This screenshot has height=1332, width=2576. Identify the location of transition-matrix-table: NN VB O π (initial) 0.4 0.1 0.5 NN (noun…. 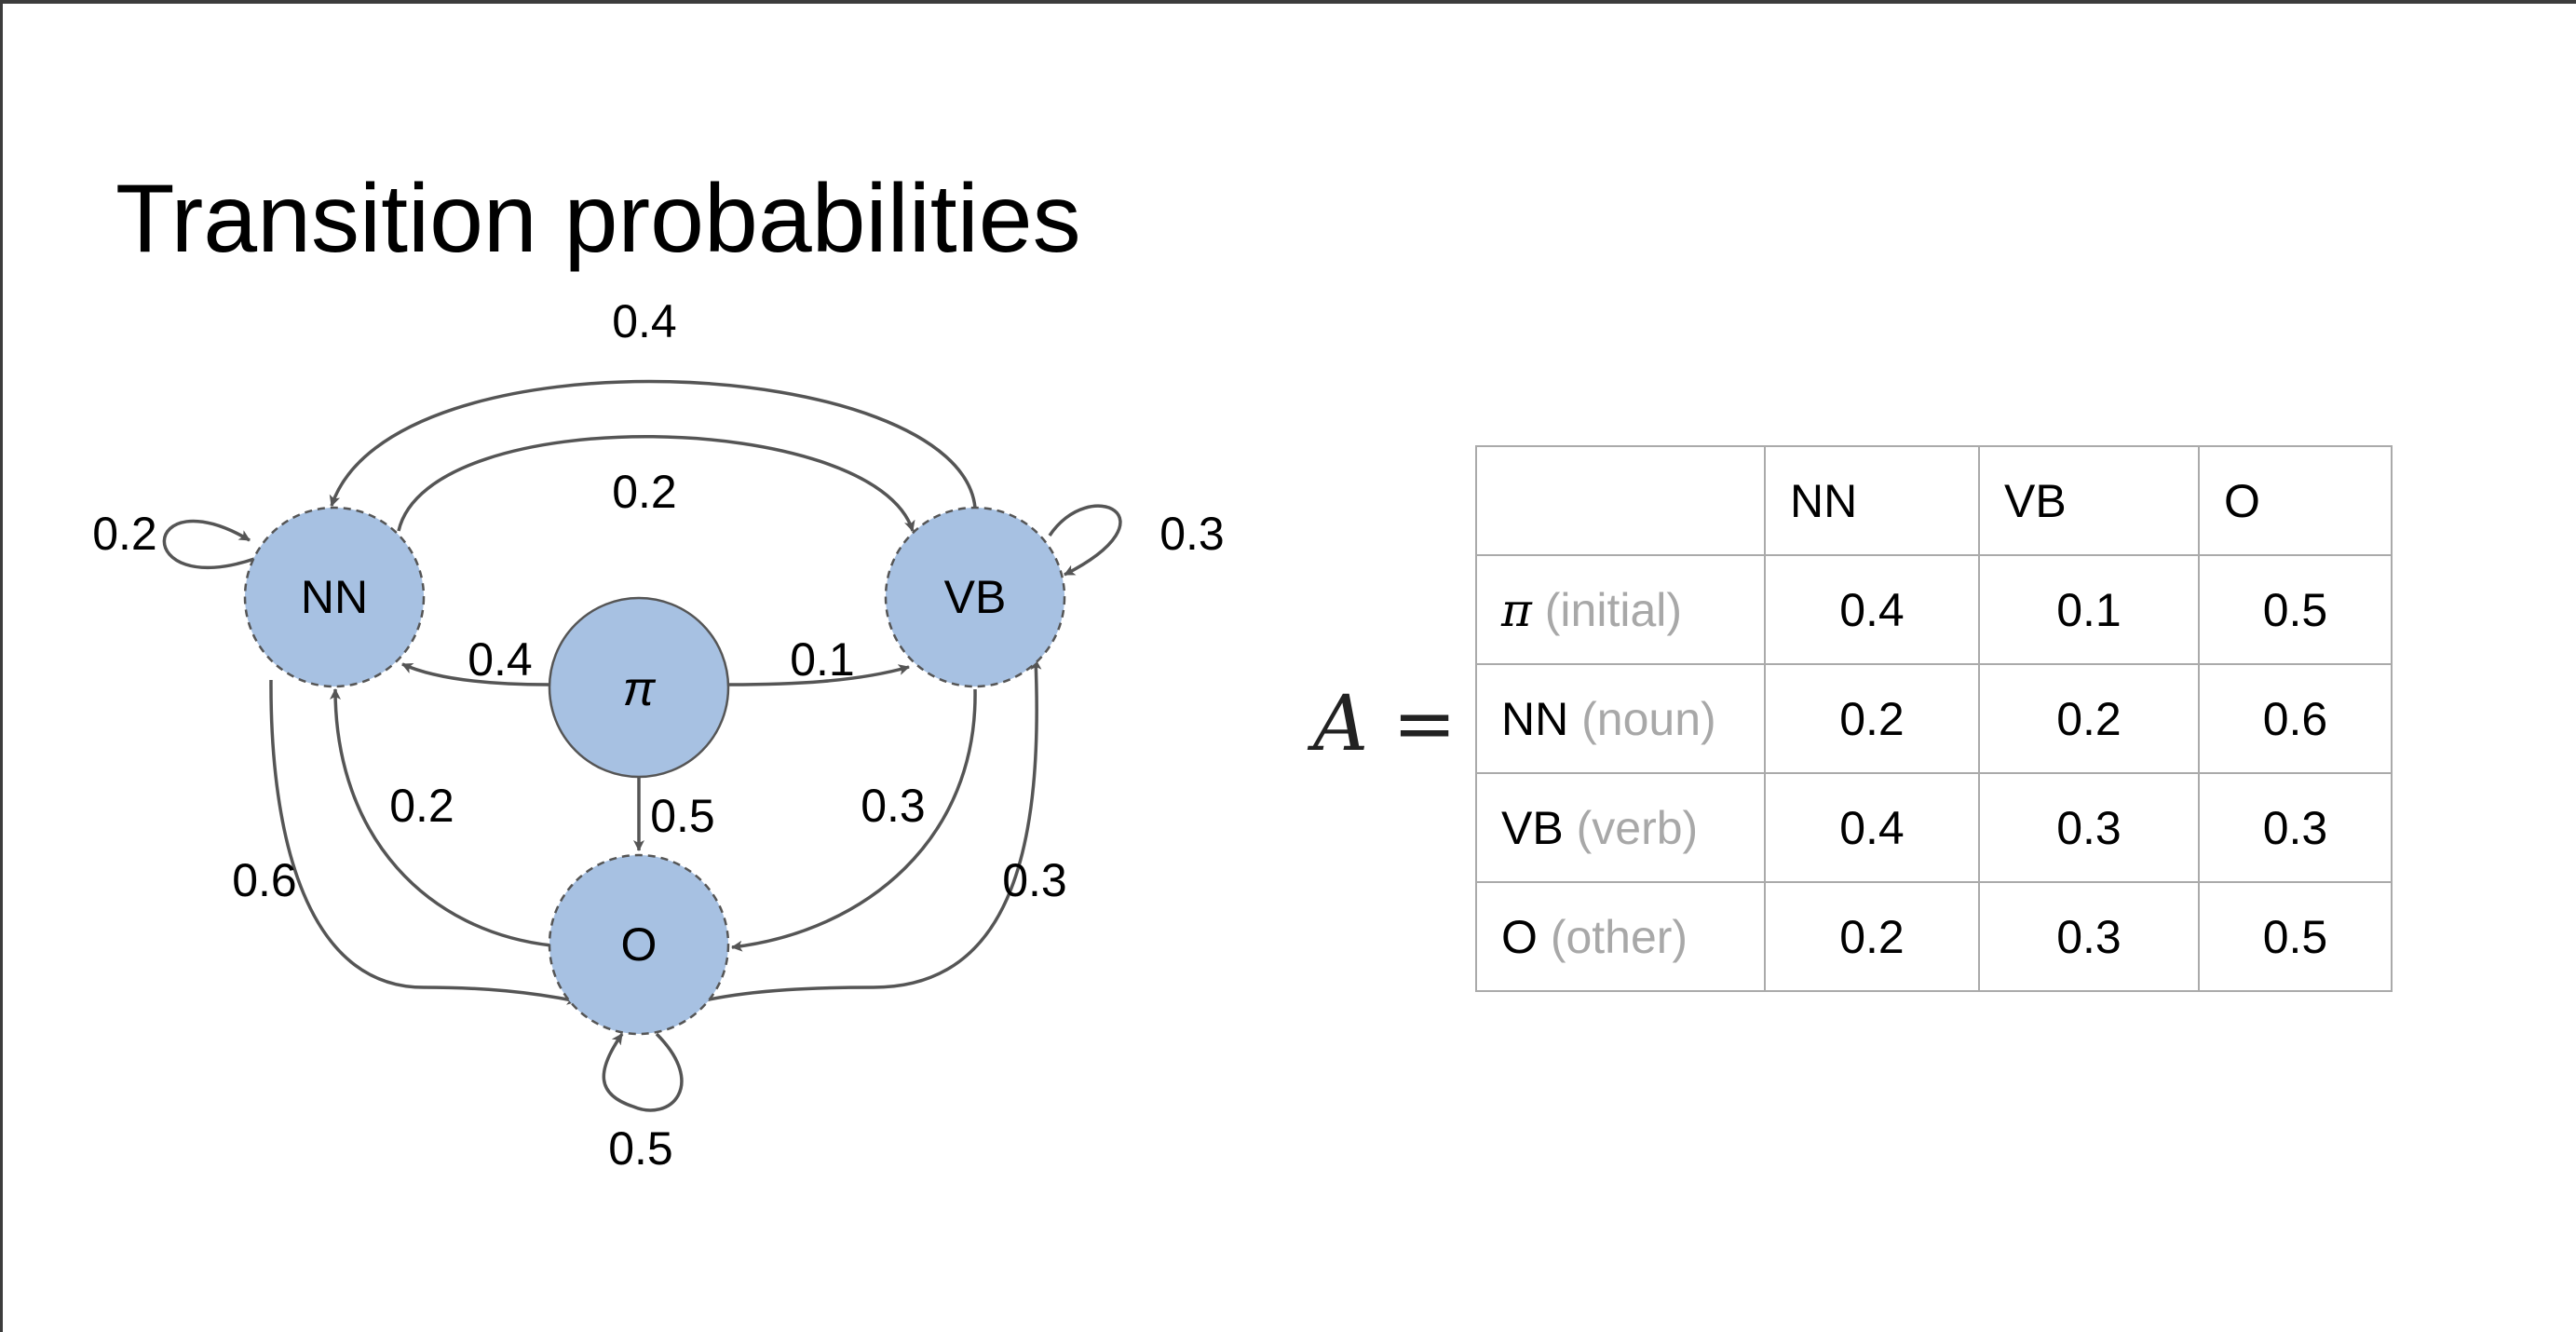
(1934, 719).